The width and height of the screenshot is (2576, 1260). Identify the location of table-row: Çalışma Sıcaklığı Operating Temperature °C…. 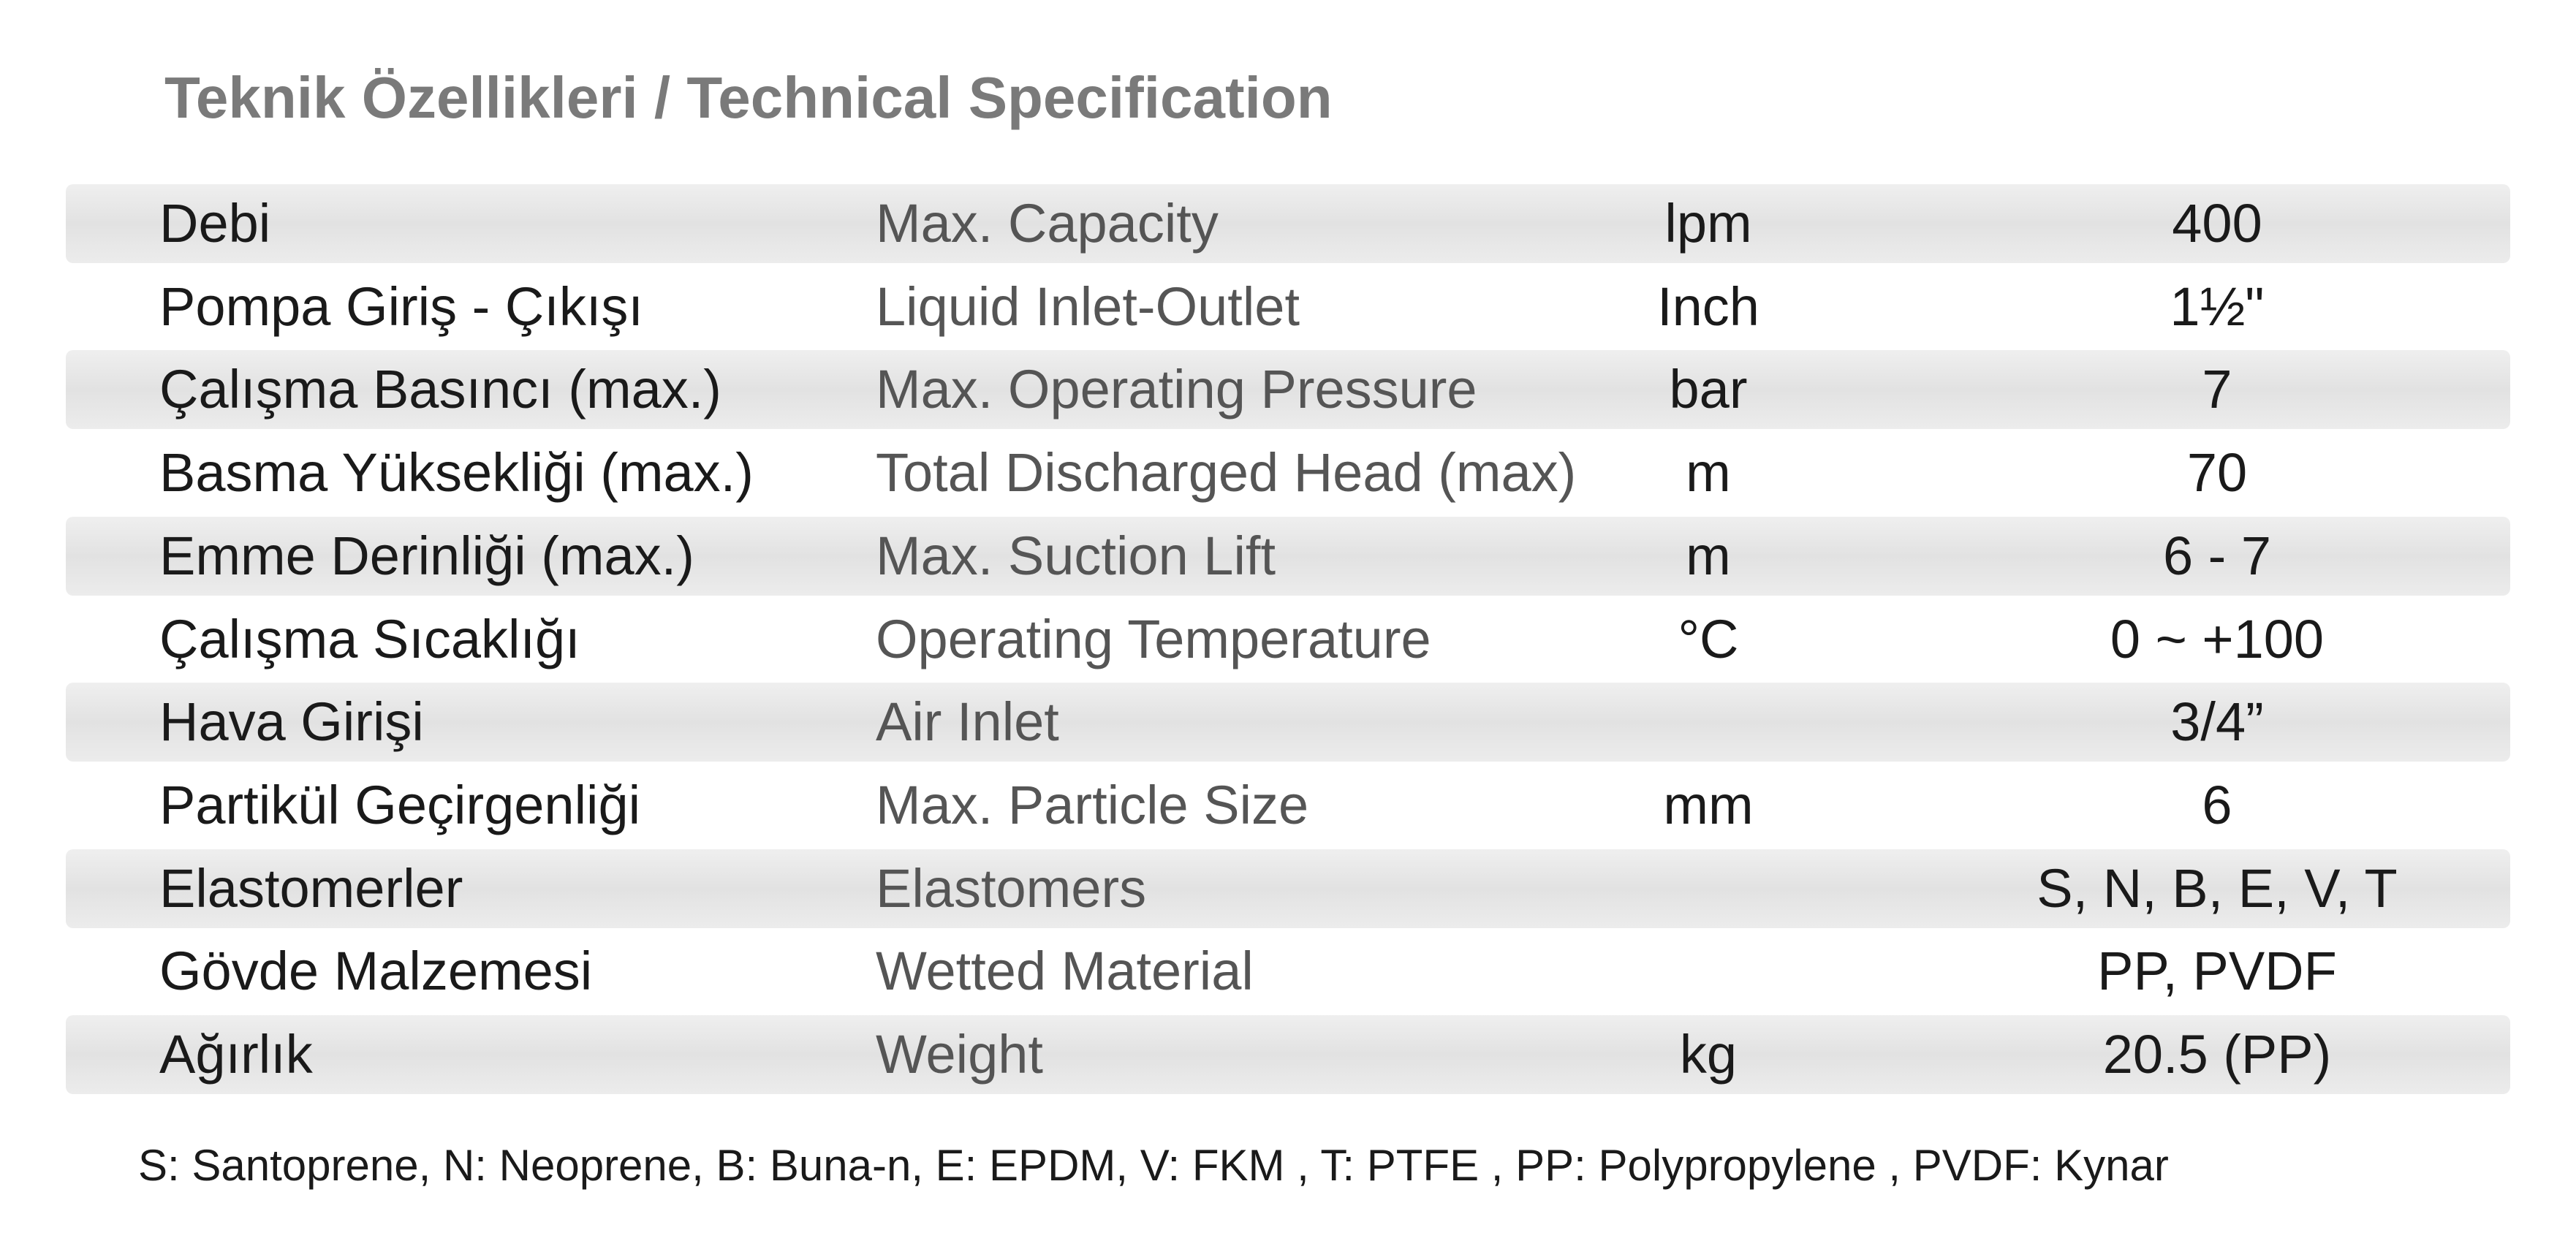
(1288, 639).